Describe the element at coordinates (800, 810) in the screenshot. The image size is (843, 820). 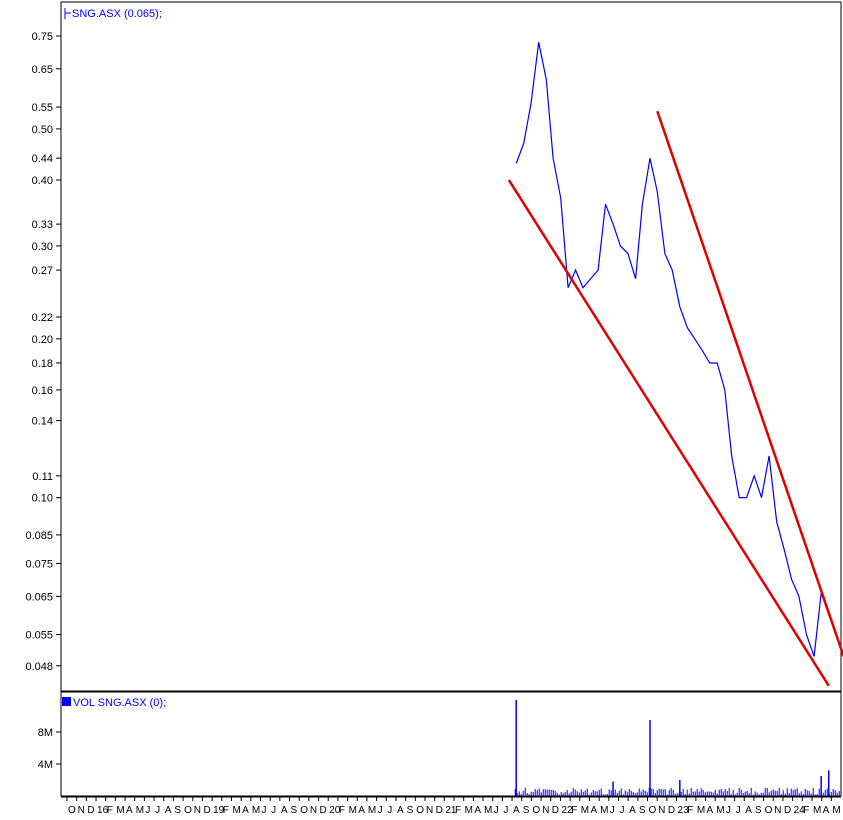
I see `x-axis-tick-label: 24` at that location.